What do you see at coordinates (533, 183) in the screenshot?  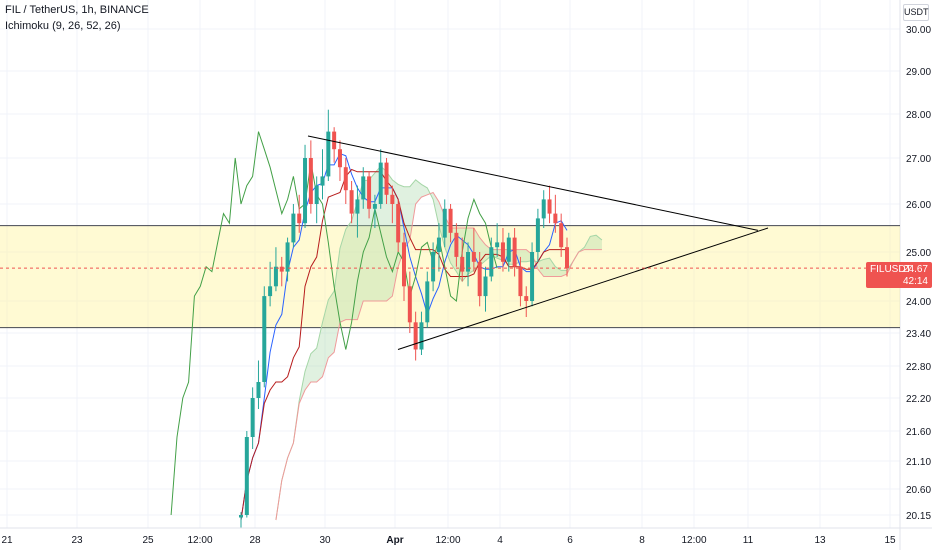 I see `trend-line-upper` at bounding box center [533, 183].